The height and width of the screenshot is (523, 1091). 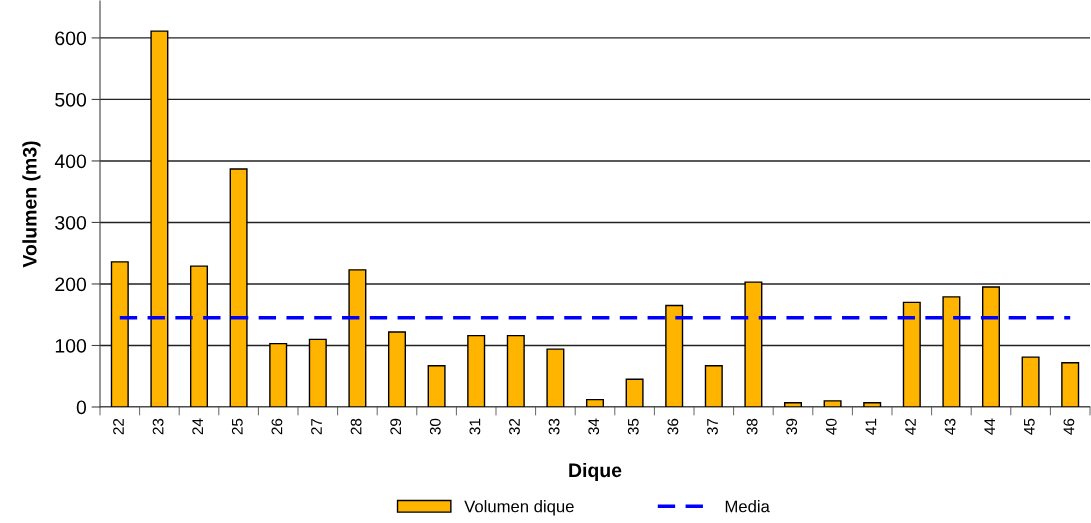 I want to click on x-tick-label: 44, so click(x=989, y=426).